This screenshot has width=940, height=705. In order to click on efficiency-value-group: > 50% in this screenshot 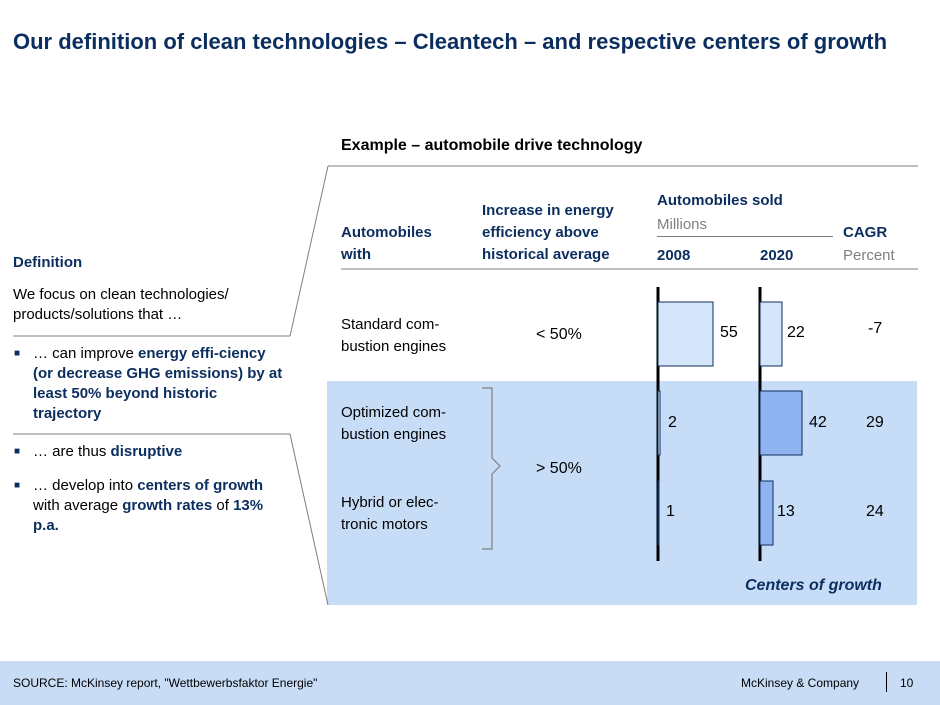, I will do `click(559, 468)`.